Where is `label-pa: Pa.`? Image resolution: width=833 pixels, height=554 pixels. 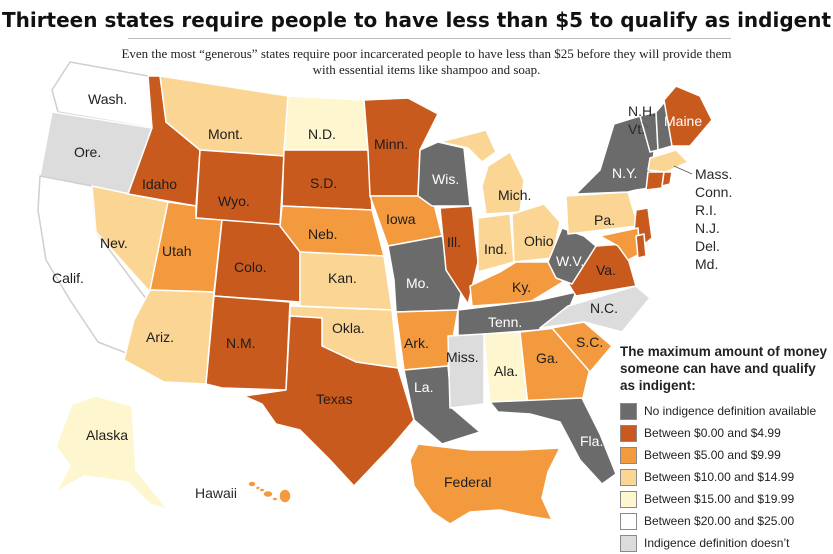
label-pa: Pa. is located at coordinates (604, 220).